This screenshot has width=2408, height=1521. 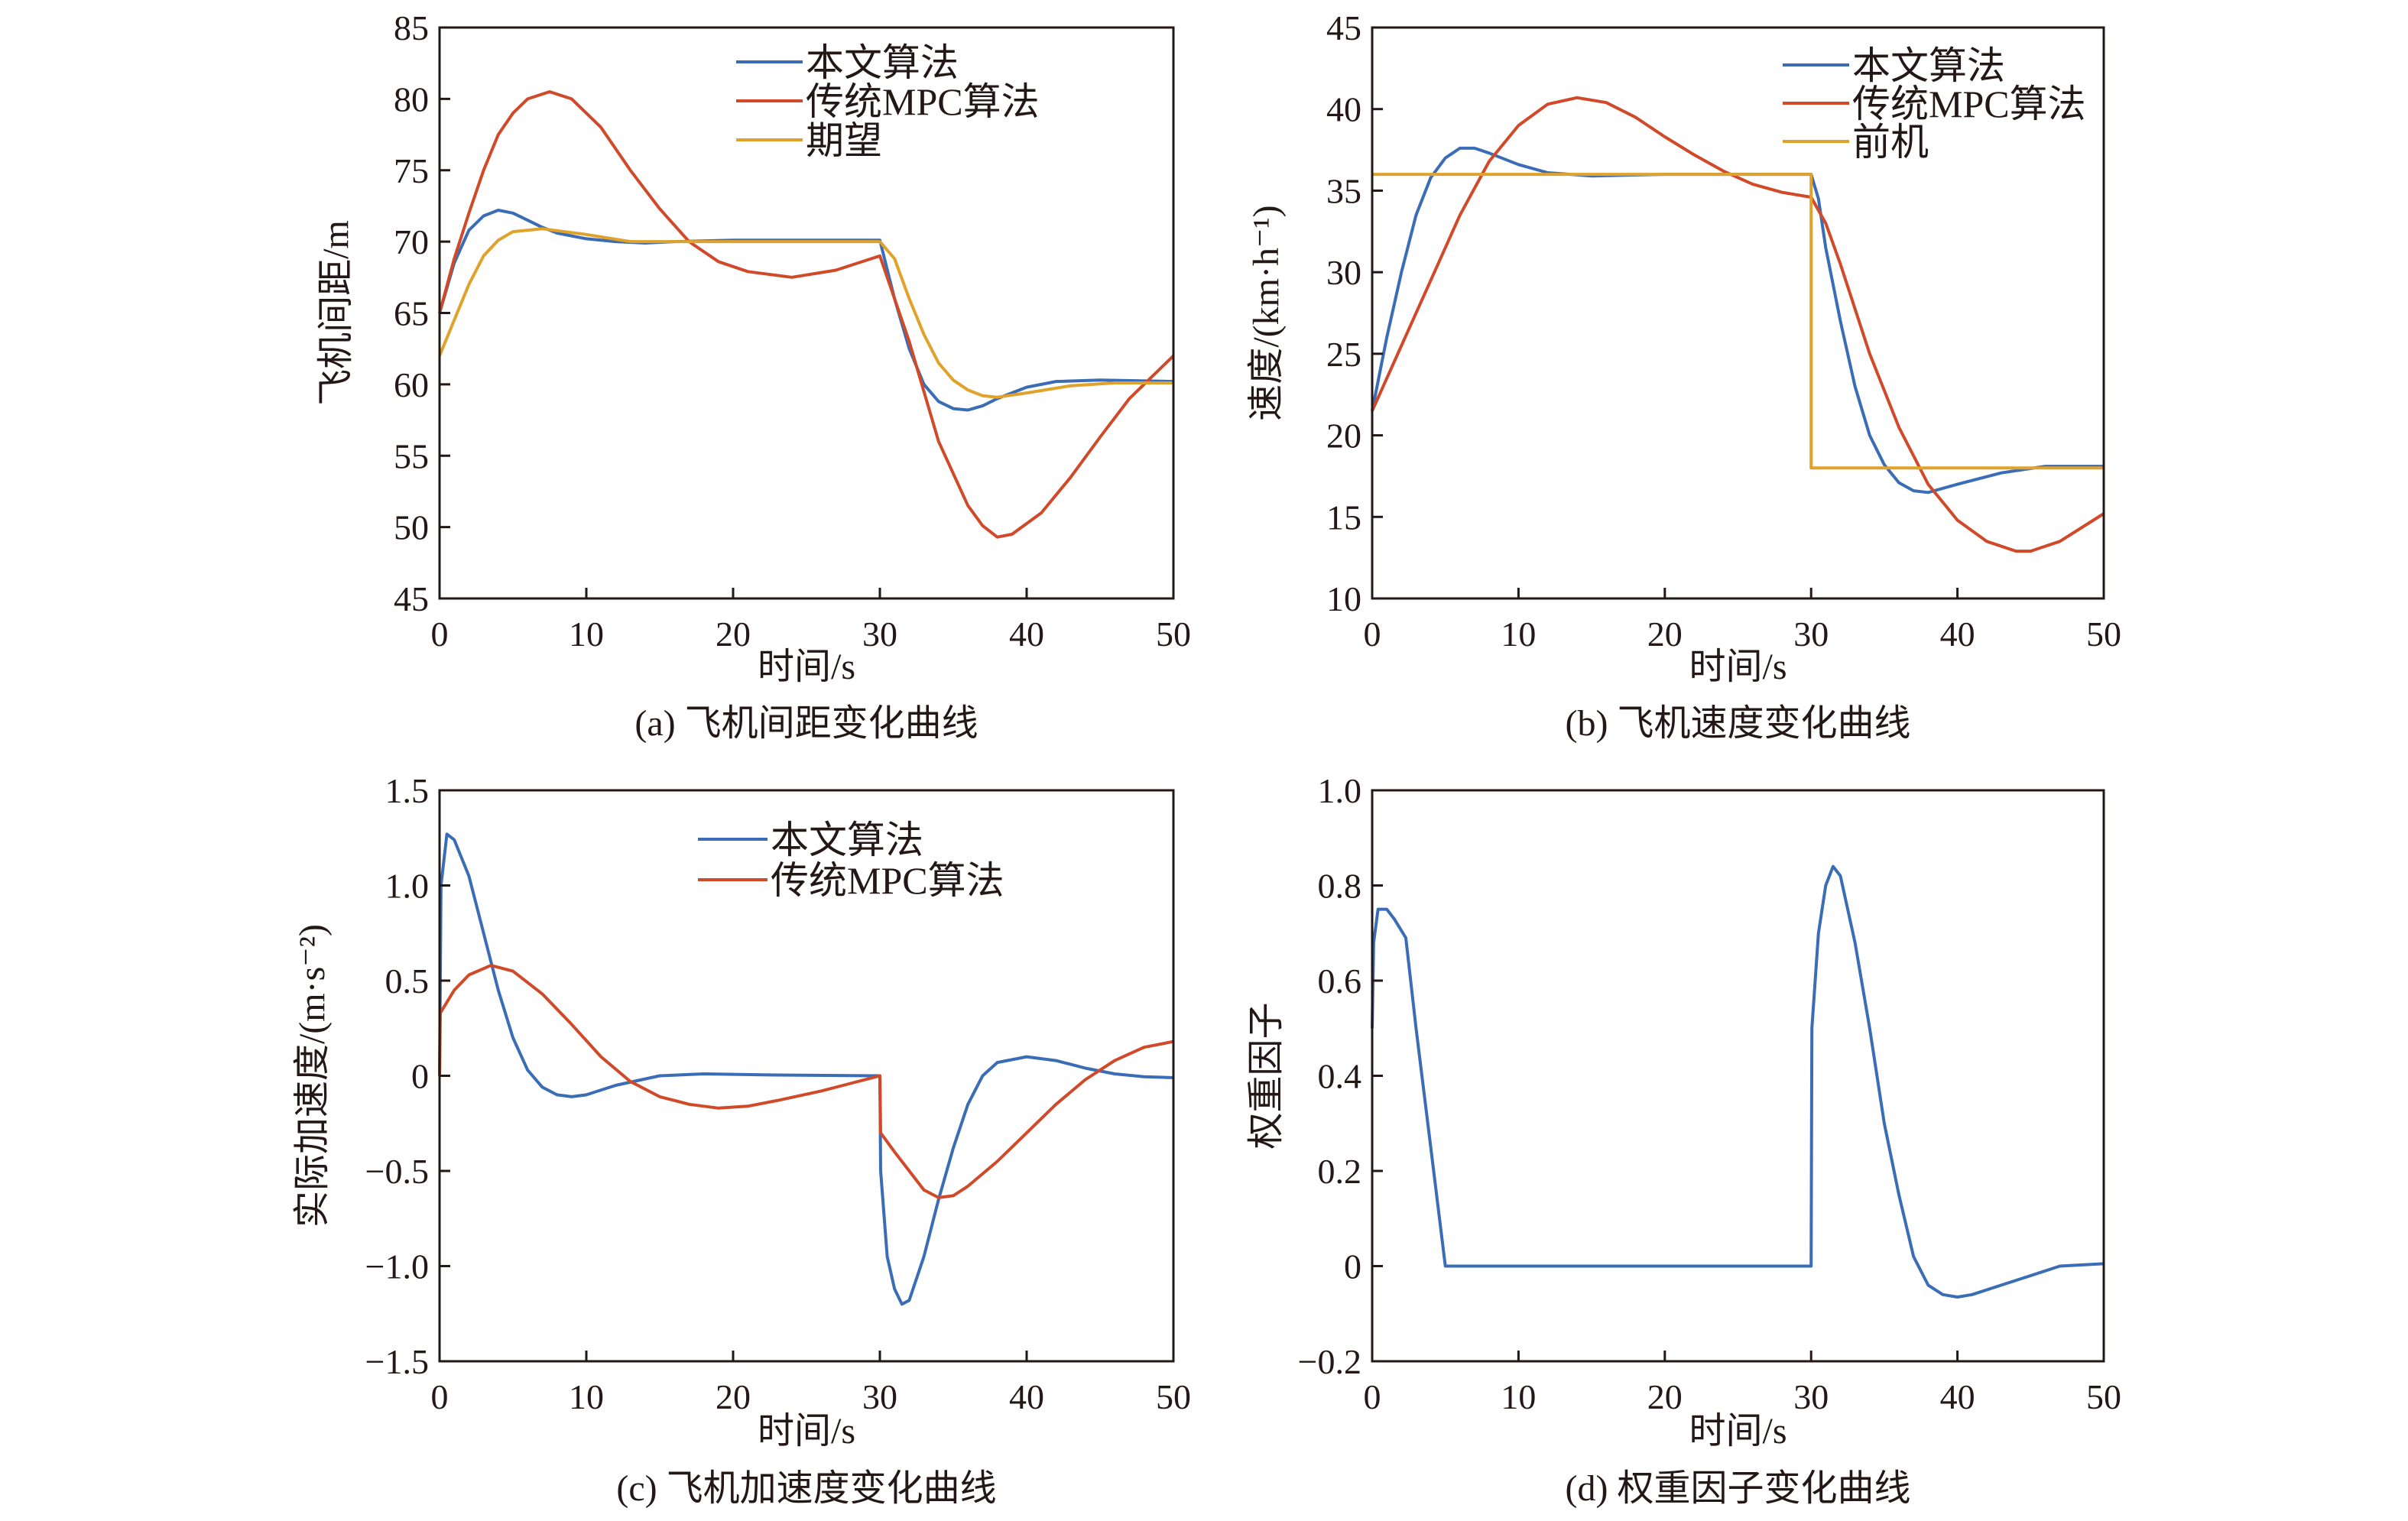 What do you see at coordinates (397, 1361) in the screenshot?
I see `y-tick-label: −1.5` at bounding box center [397, 1361].